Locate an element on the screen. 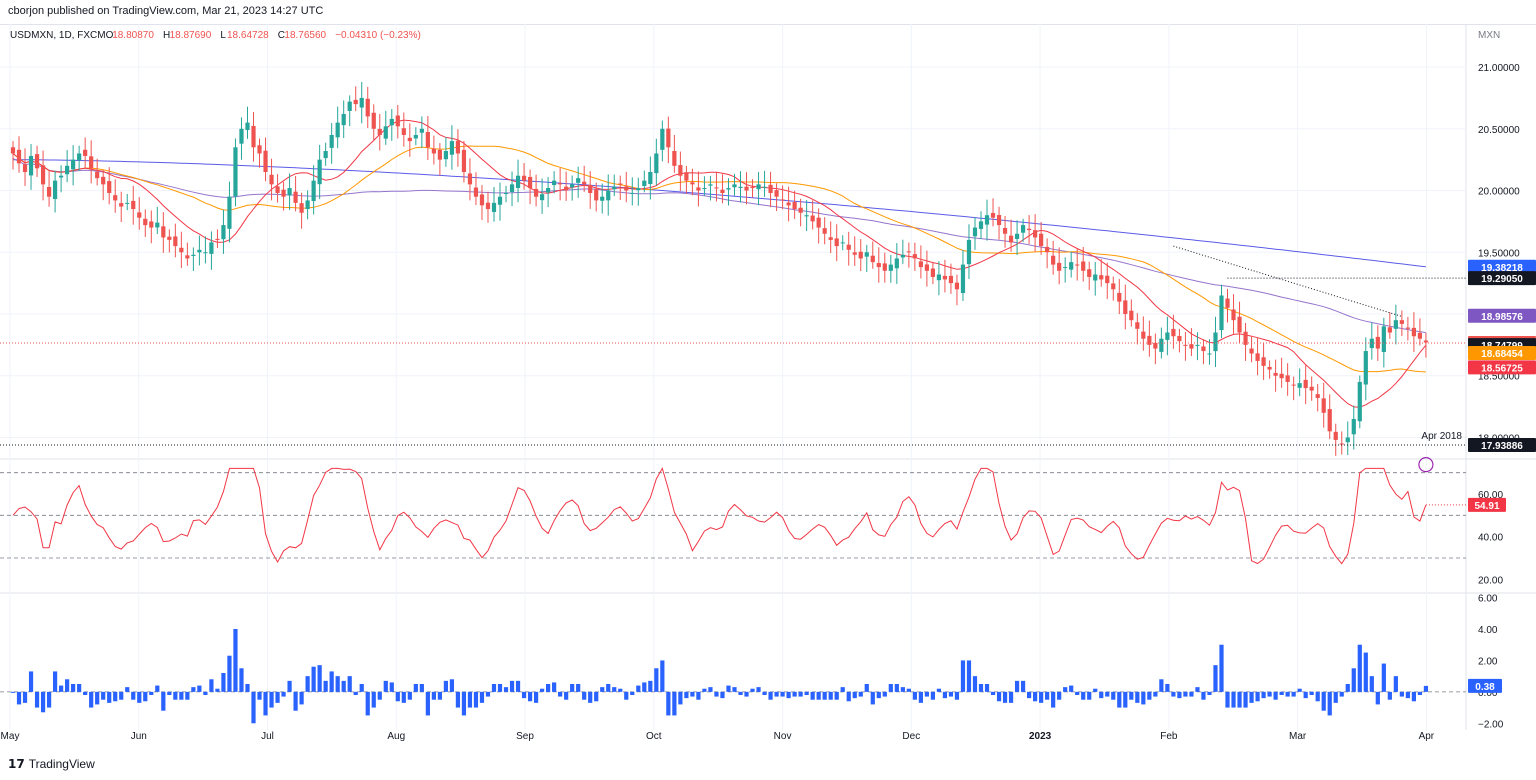 Image resolution: width=1536 pixels, height=780 pixels. price-label-badge is located at coordinates (1502, 315).